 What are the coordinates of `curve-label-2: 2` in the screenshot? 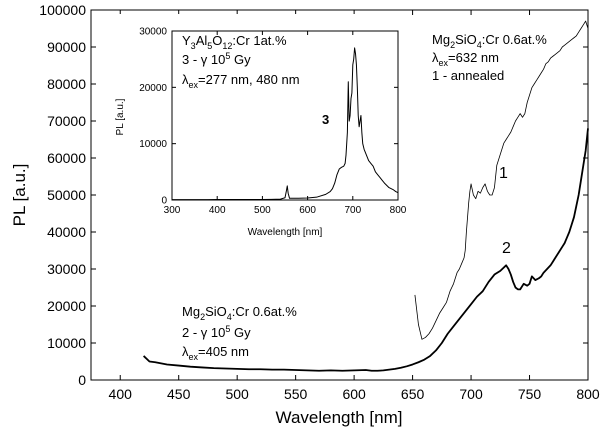 It's located at (506, 248).